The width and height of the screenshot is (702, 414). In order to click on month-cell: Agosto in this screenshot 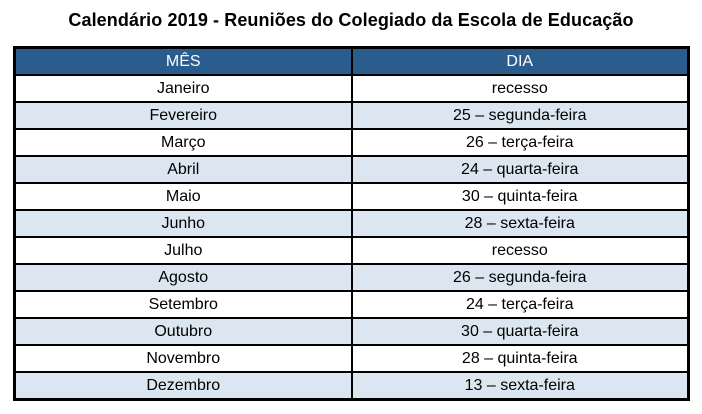, I will do `click(183, 277)`.